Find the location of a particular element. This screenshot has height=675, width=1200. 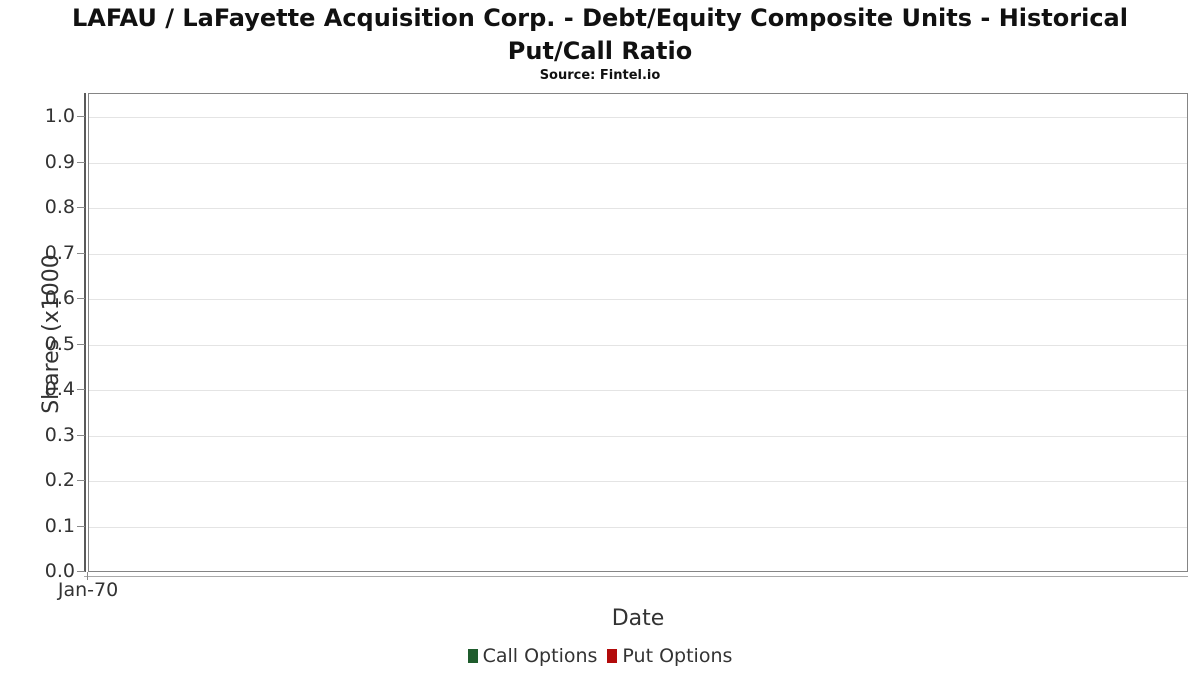

legend-item-put-options: Put Options is located at coordinates (669, 656).